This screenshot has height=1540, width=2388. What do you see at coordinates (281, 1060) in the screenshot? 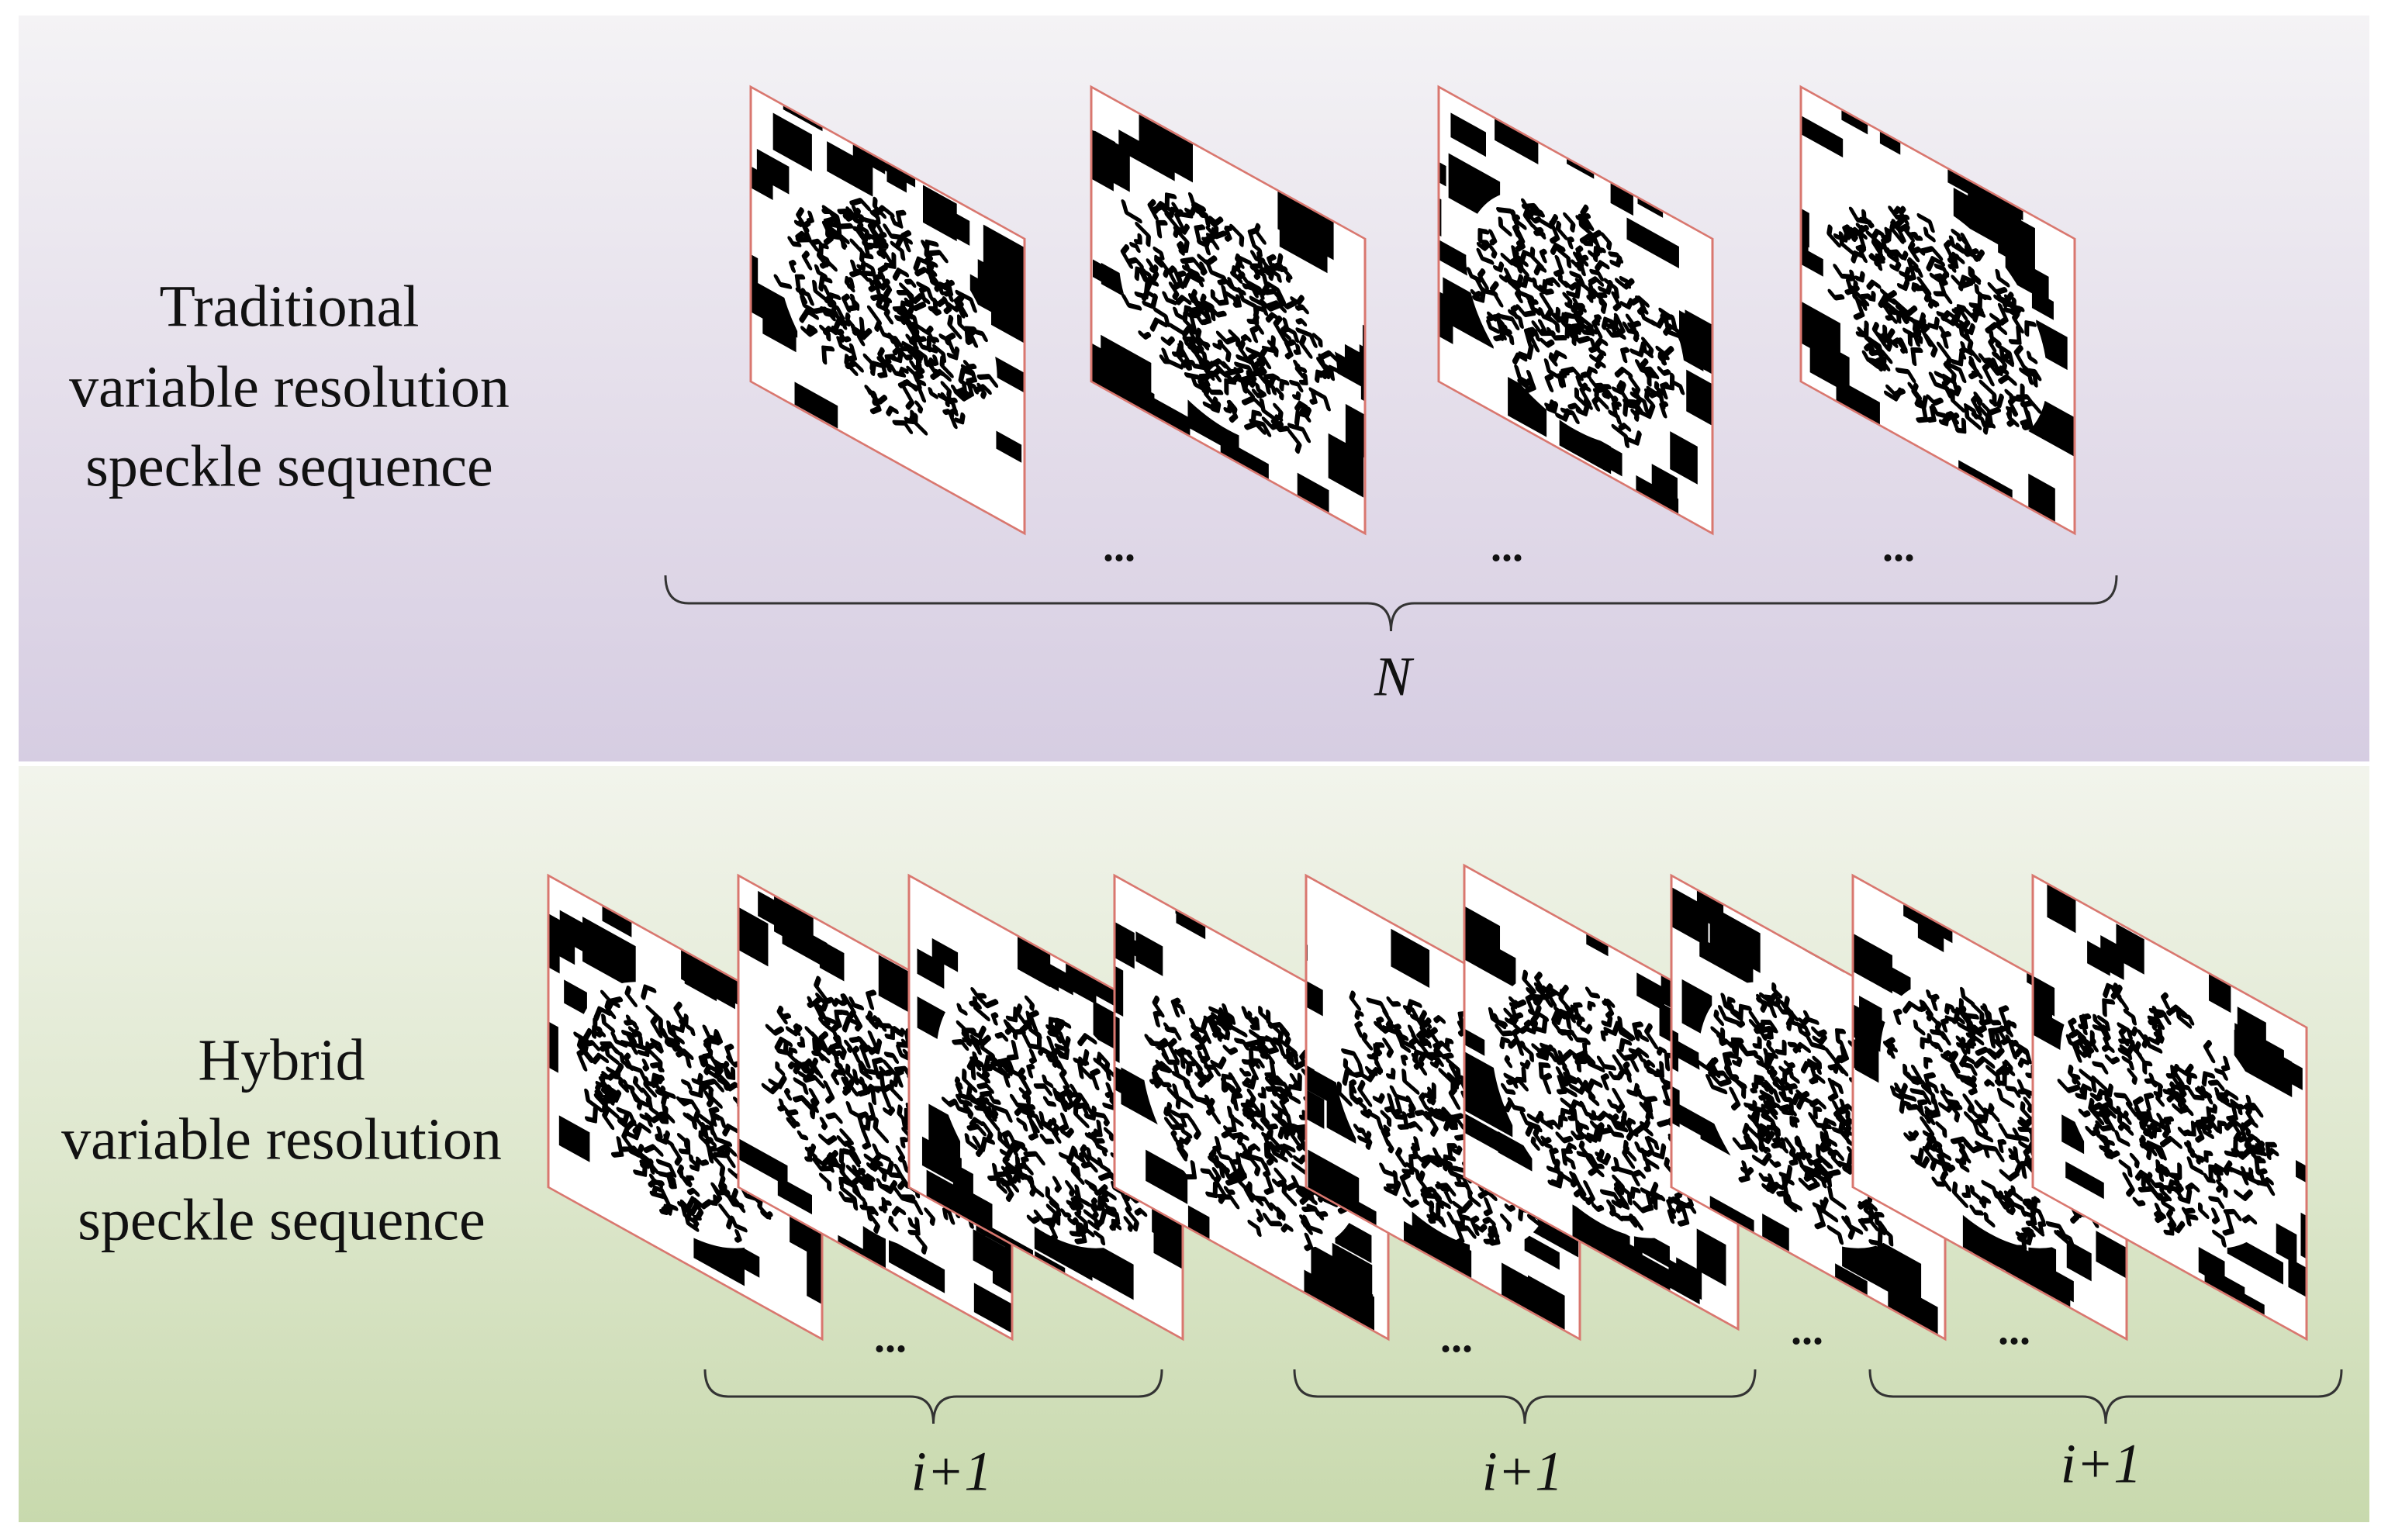
I see `panel-label: Hybrid` at bounding box center [281, 1060].